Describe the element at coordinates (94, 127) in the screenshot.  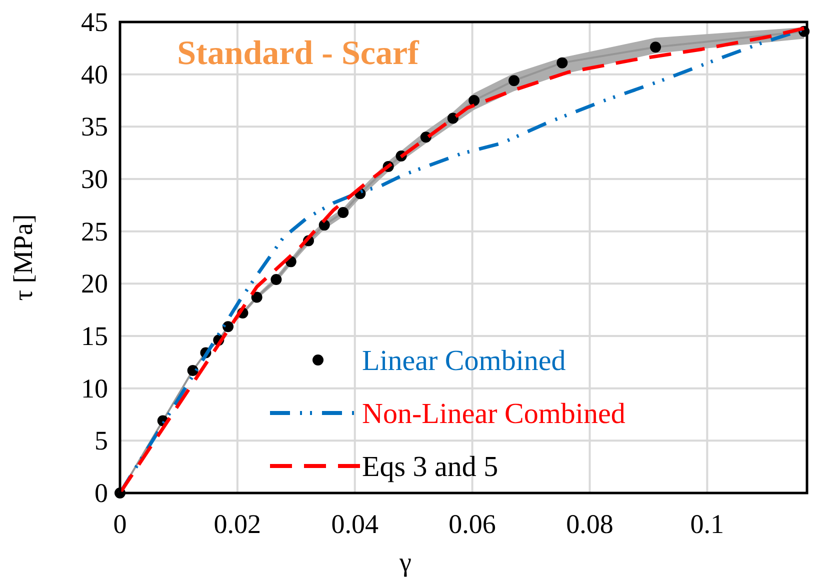
I see `y-tick-label: 35` at that location.